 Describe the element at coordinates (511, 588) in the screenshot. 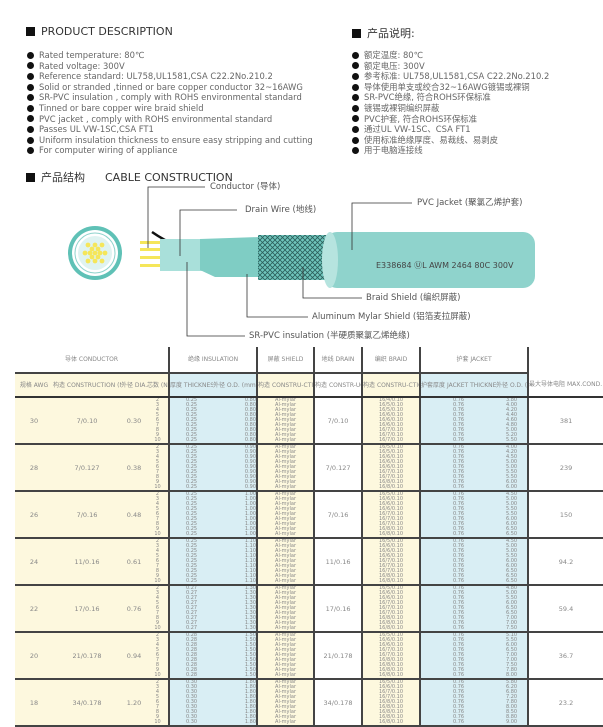

I see `cell-jacket-od-line: 4.80` at that location.